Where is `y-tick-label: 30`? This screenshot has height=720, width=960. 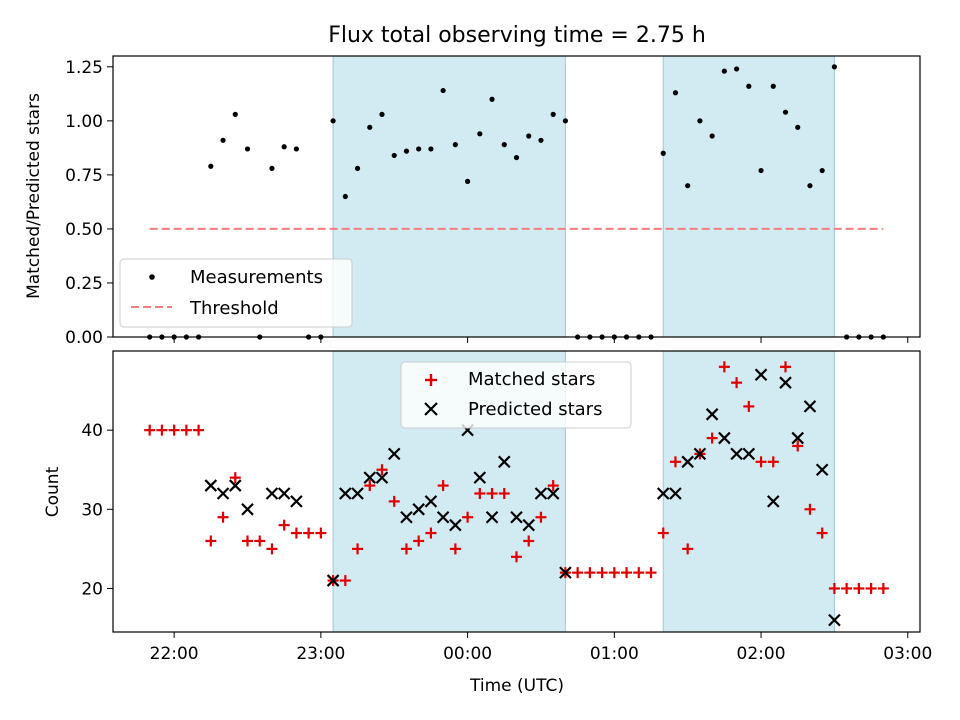
y-tick-label: 30 is located at coordinates (92, 510).